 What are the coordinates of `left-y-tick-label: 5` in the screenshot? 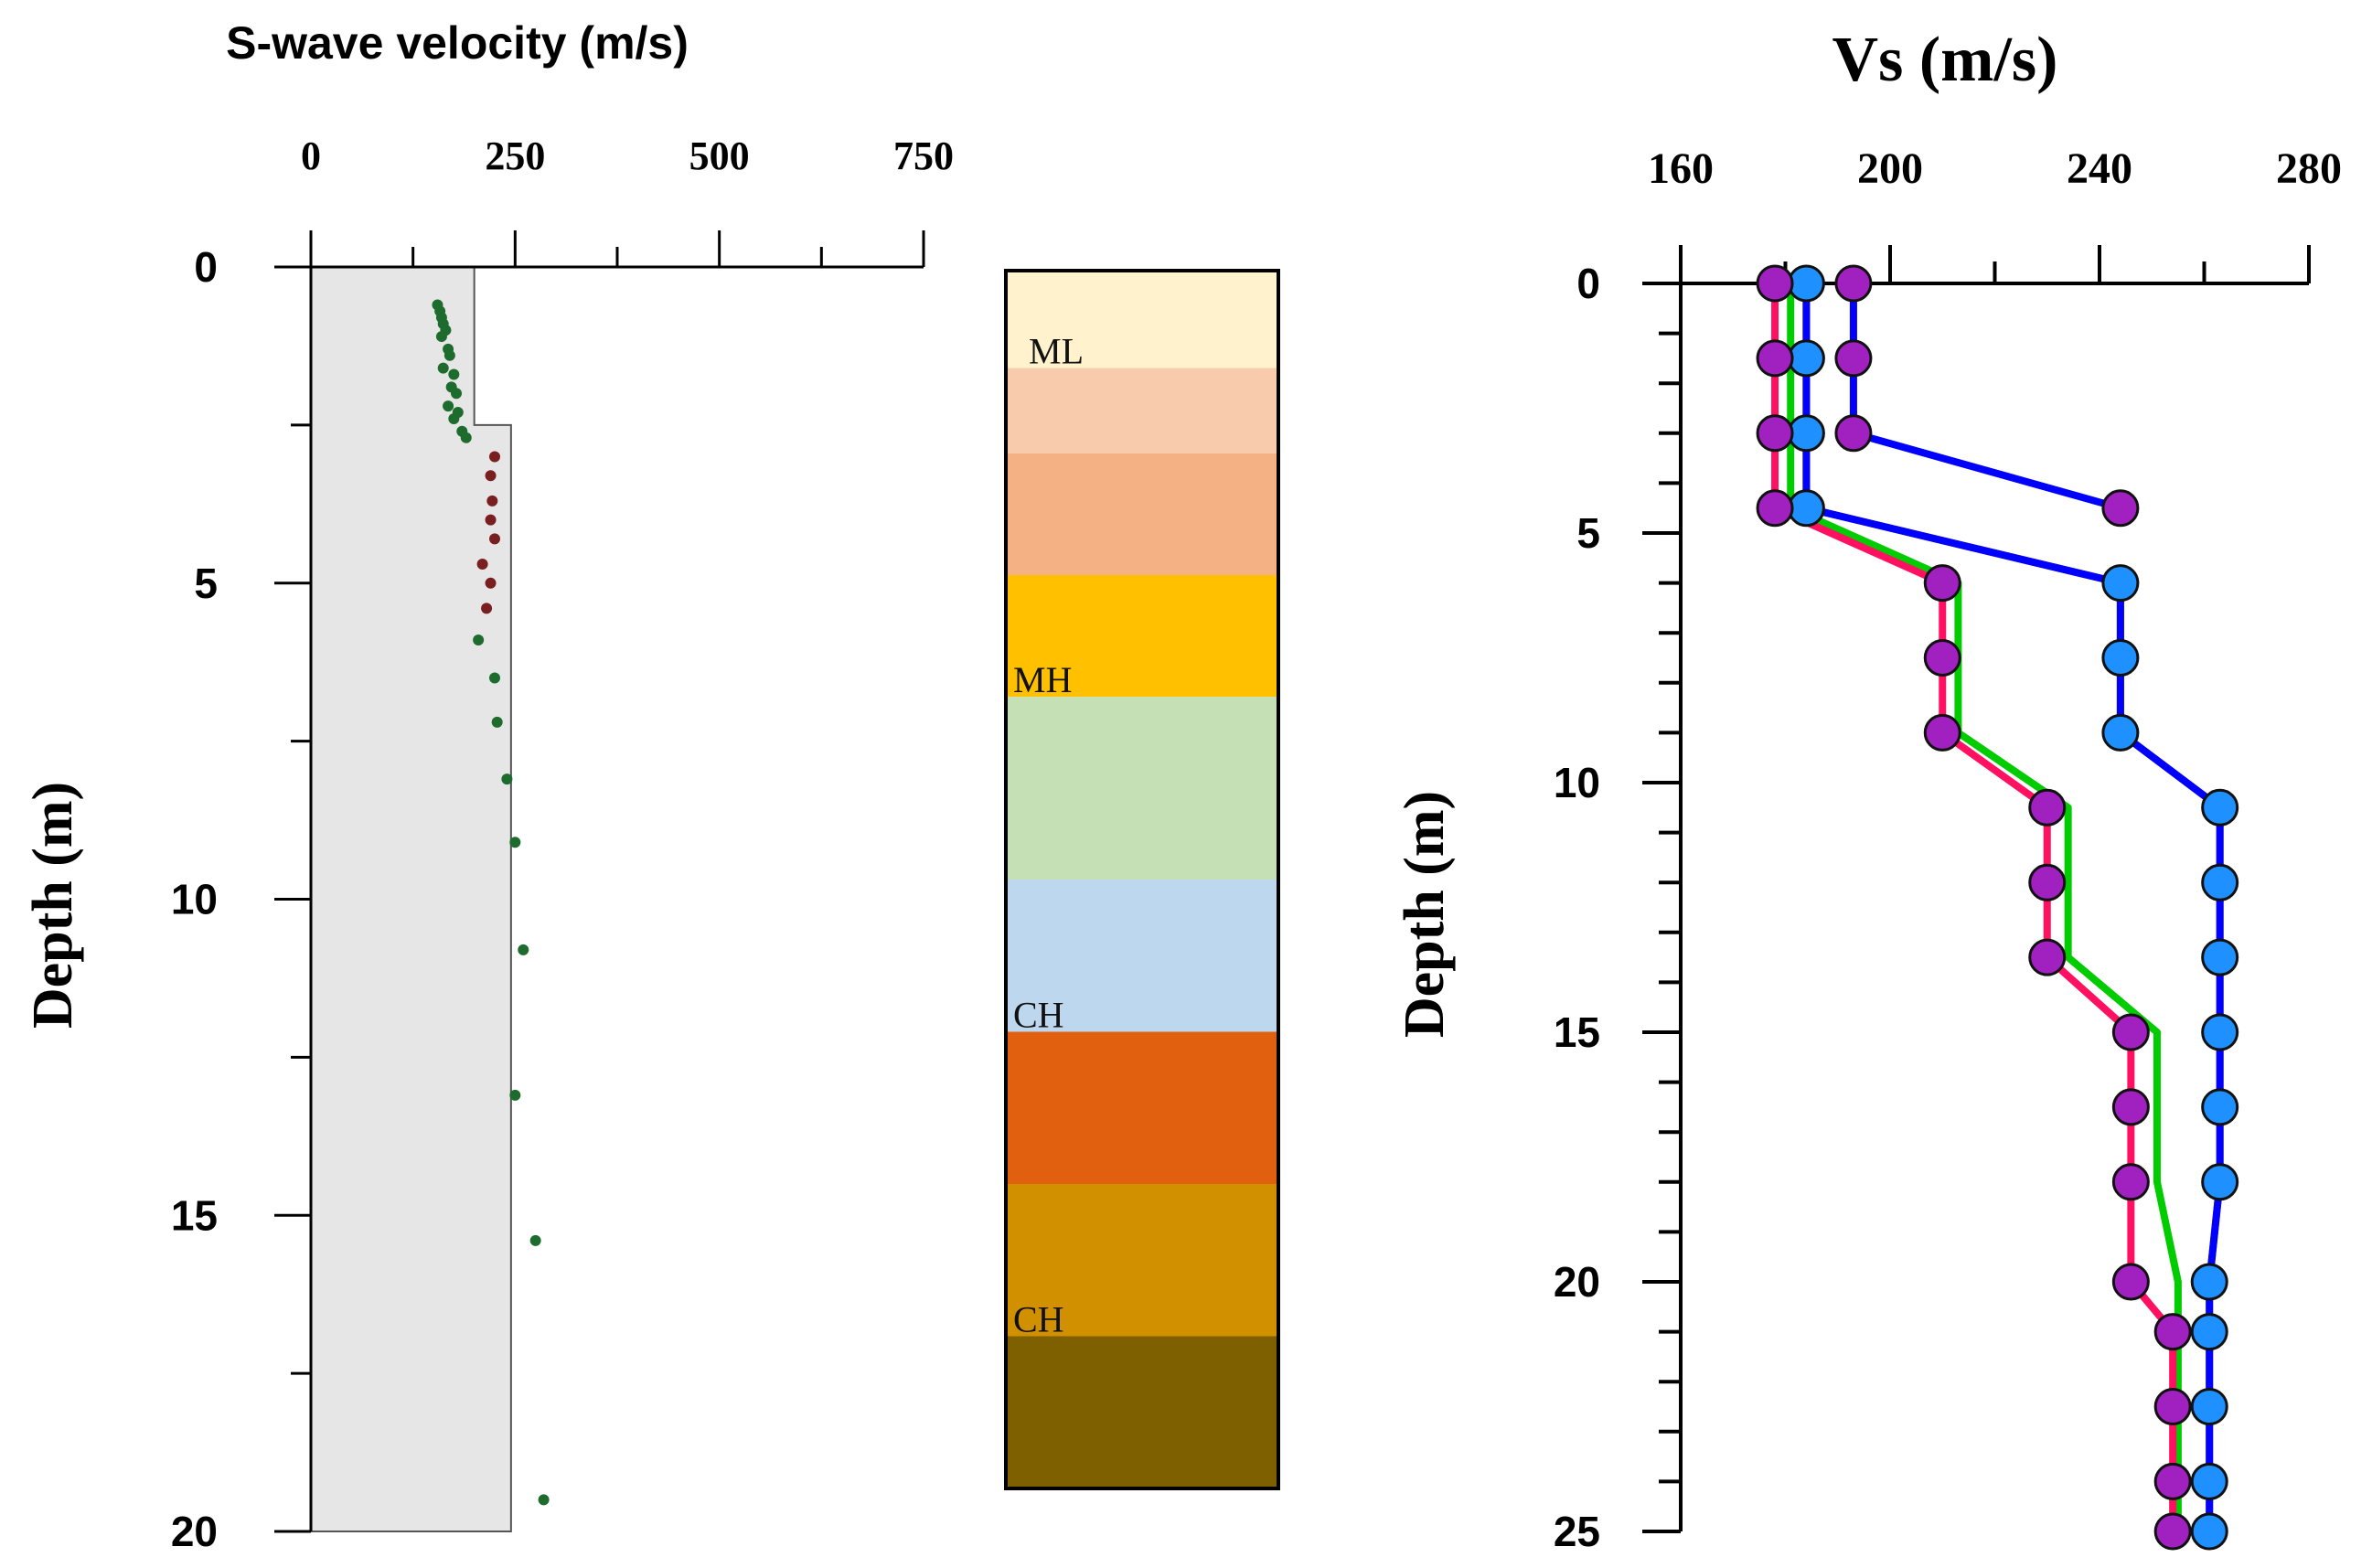 It's located at (206, 583).